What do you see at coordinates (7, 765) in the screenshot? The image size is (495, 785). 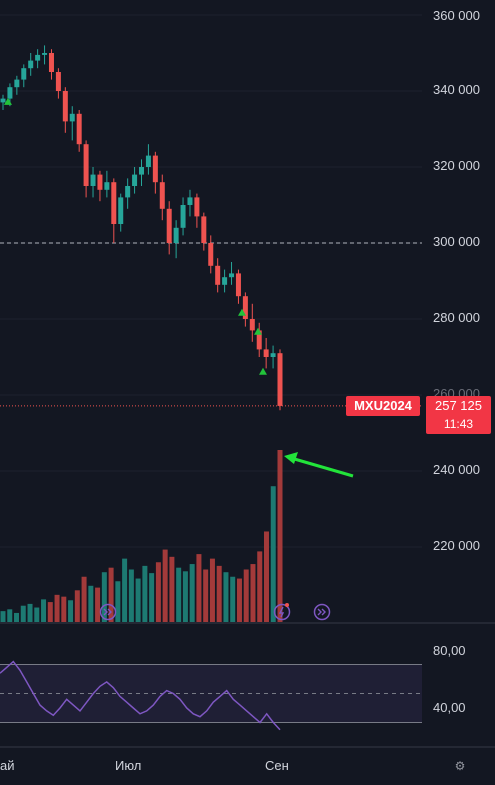 I see `x-tick: ай` at bounding box center [7, 765].